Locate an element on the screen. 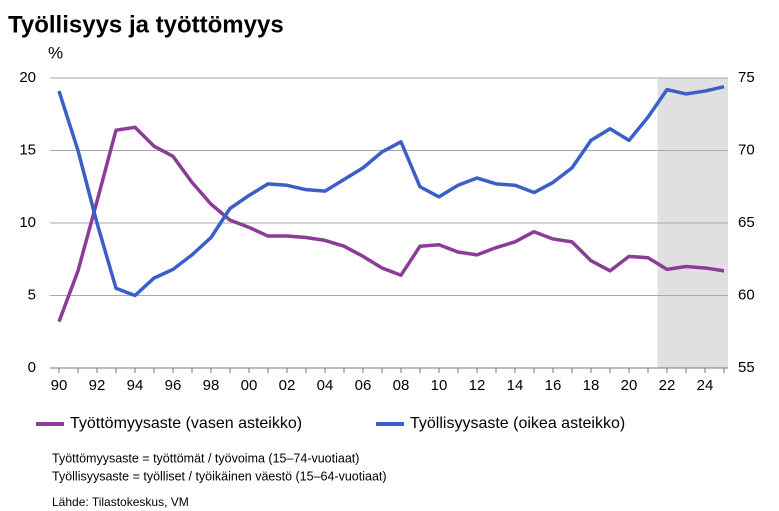 This screenshot has height=511, width=779. x-tick-label: 16 is located at coordinates (553, 385).